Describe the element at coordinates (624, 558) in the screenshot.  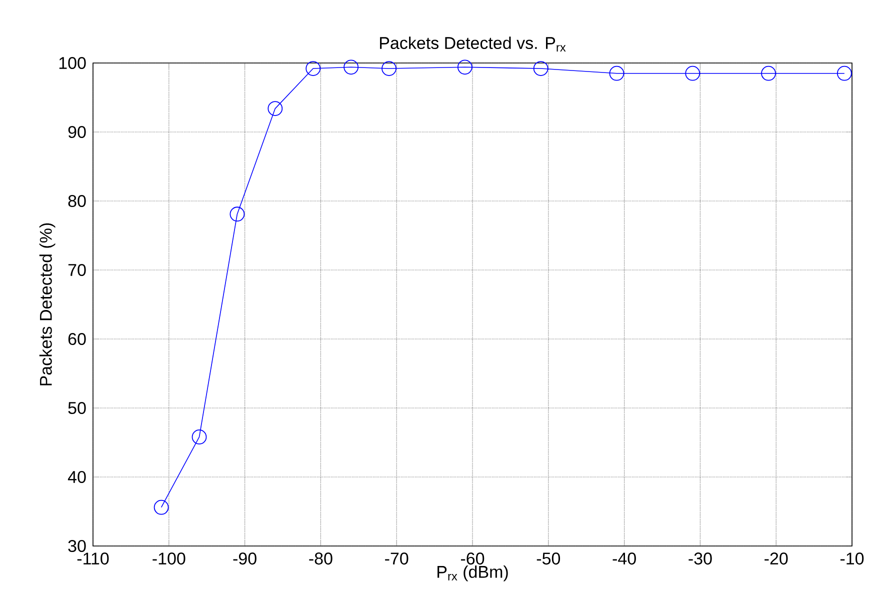
I see `x-tick-label: -40` at that location.